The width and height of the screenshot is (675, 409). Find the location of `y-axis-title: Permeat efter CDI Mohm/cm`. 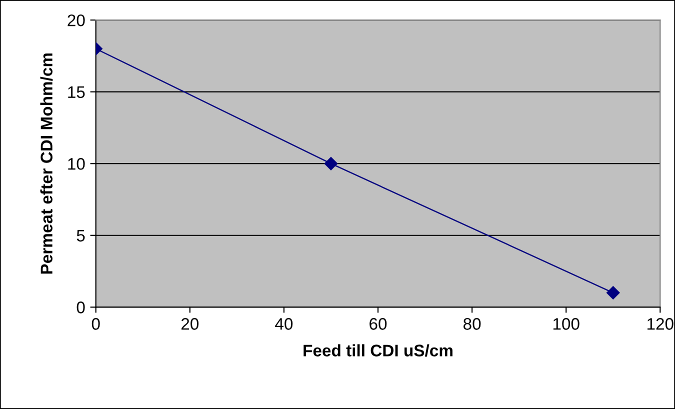

y-axis-title: Permeat efter CDI Mohm/cm is located at coordinates (46, 163).